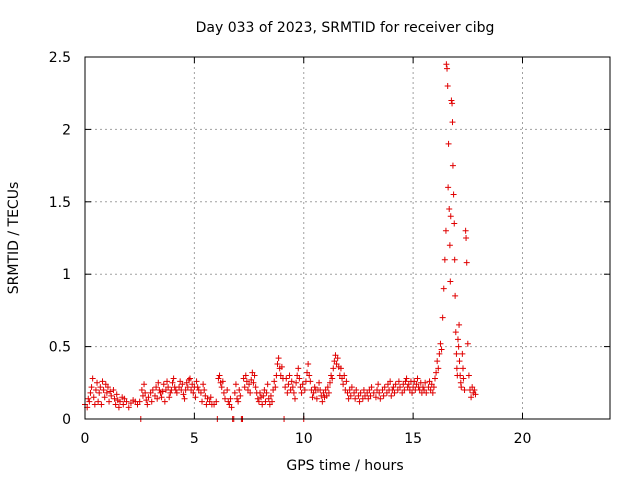 This screenshot has height=484, width=640. What do you see at coordinates (344, 466) in the screenshot?
I see `x-axis-label: GPS time / hours` at bounding box center [344, 466].